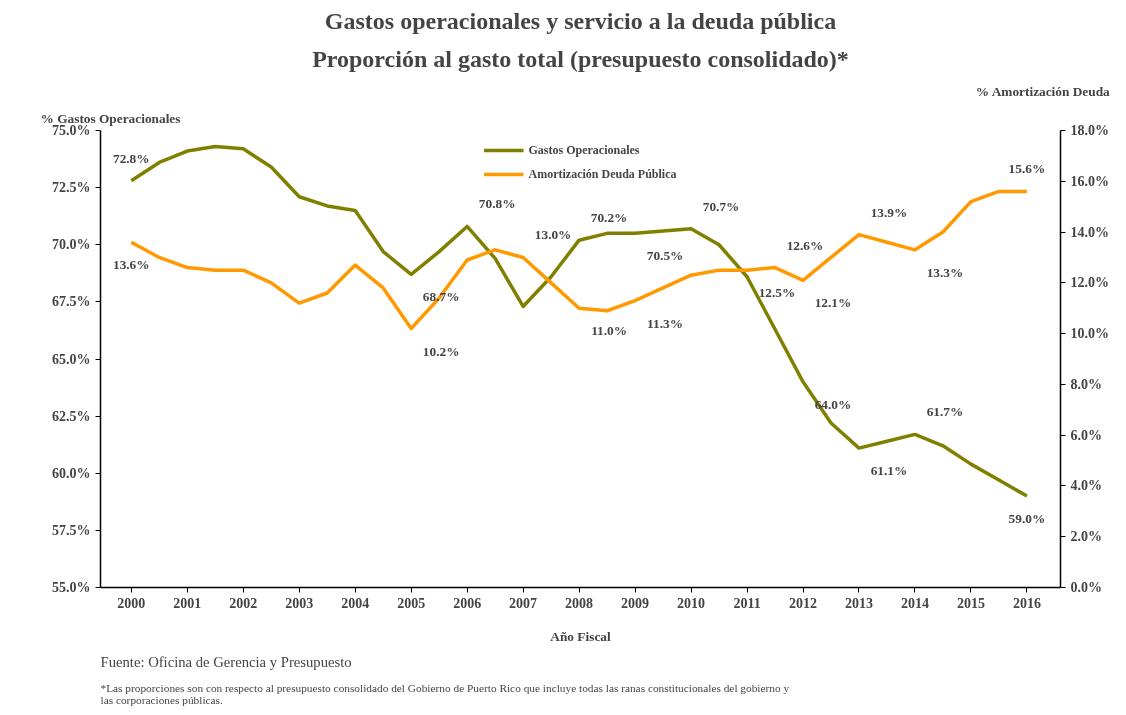 Image resolution: width=1126 pixels, height=715 pixels. Describe the element at coordinates (523, 603) in the screenshot. I see `x-tick-label: 2007` at that location.